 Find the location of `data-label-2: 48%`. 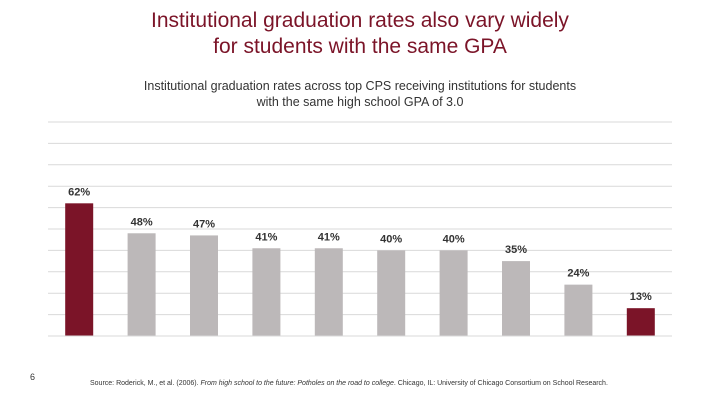

data-label-2: 48% is located at coordinates (142, 222).